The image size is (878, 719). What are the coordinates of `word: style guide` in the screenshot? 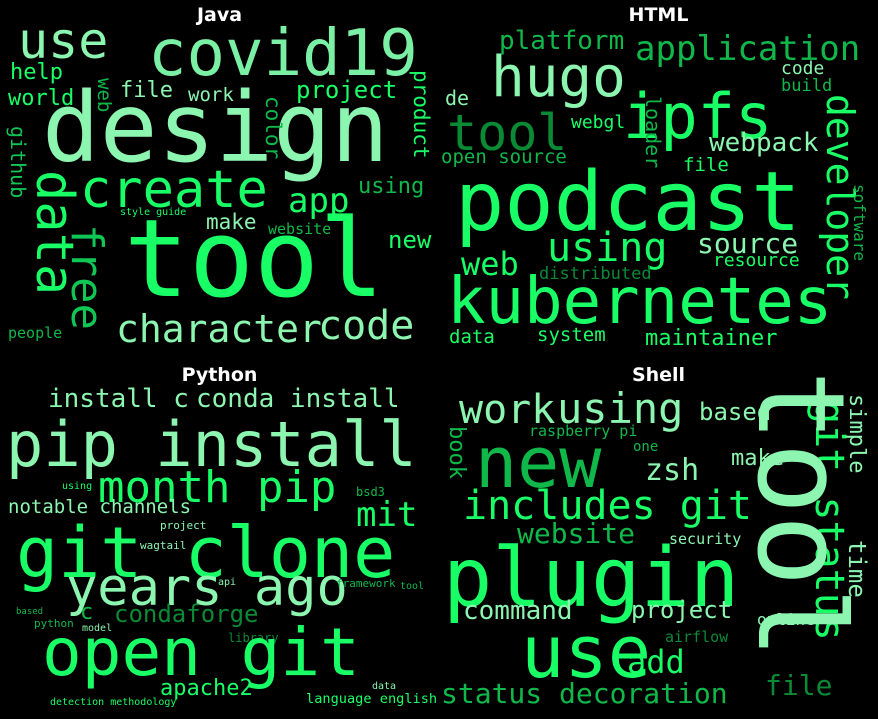 It's located at (153, 212).